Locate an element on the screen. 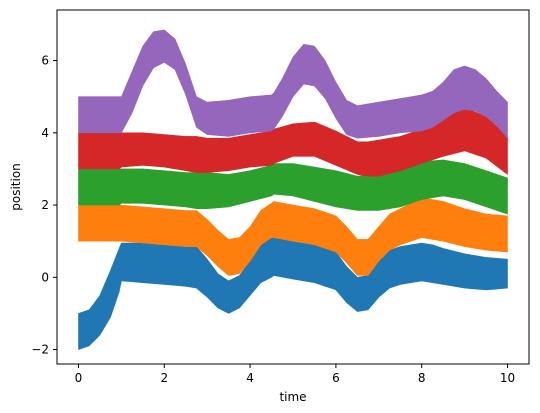 Image resolution: width=540 pixels, height=413 pixels. y-tick-label: 4 is located at coordinates (45, 133).